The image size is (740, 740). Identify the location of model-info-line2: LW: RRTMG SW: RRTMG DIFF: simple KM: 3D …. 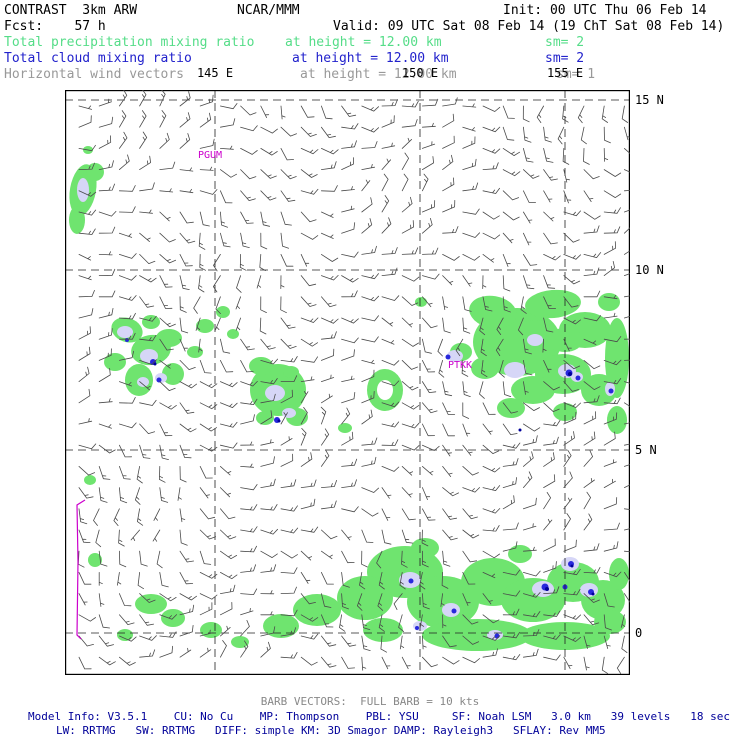
(331, 730).